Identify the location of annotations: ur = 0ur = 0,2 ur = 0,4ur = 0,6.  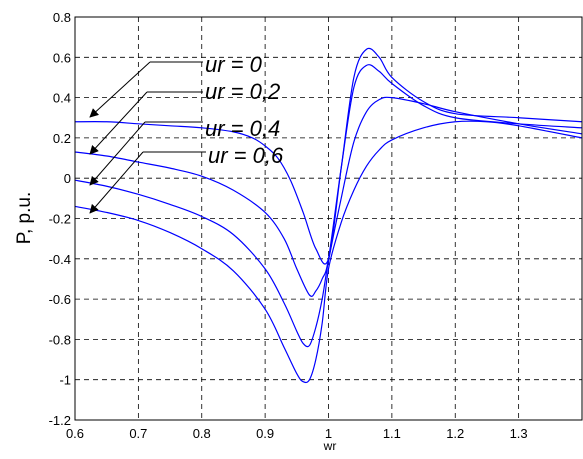
(186, 133).